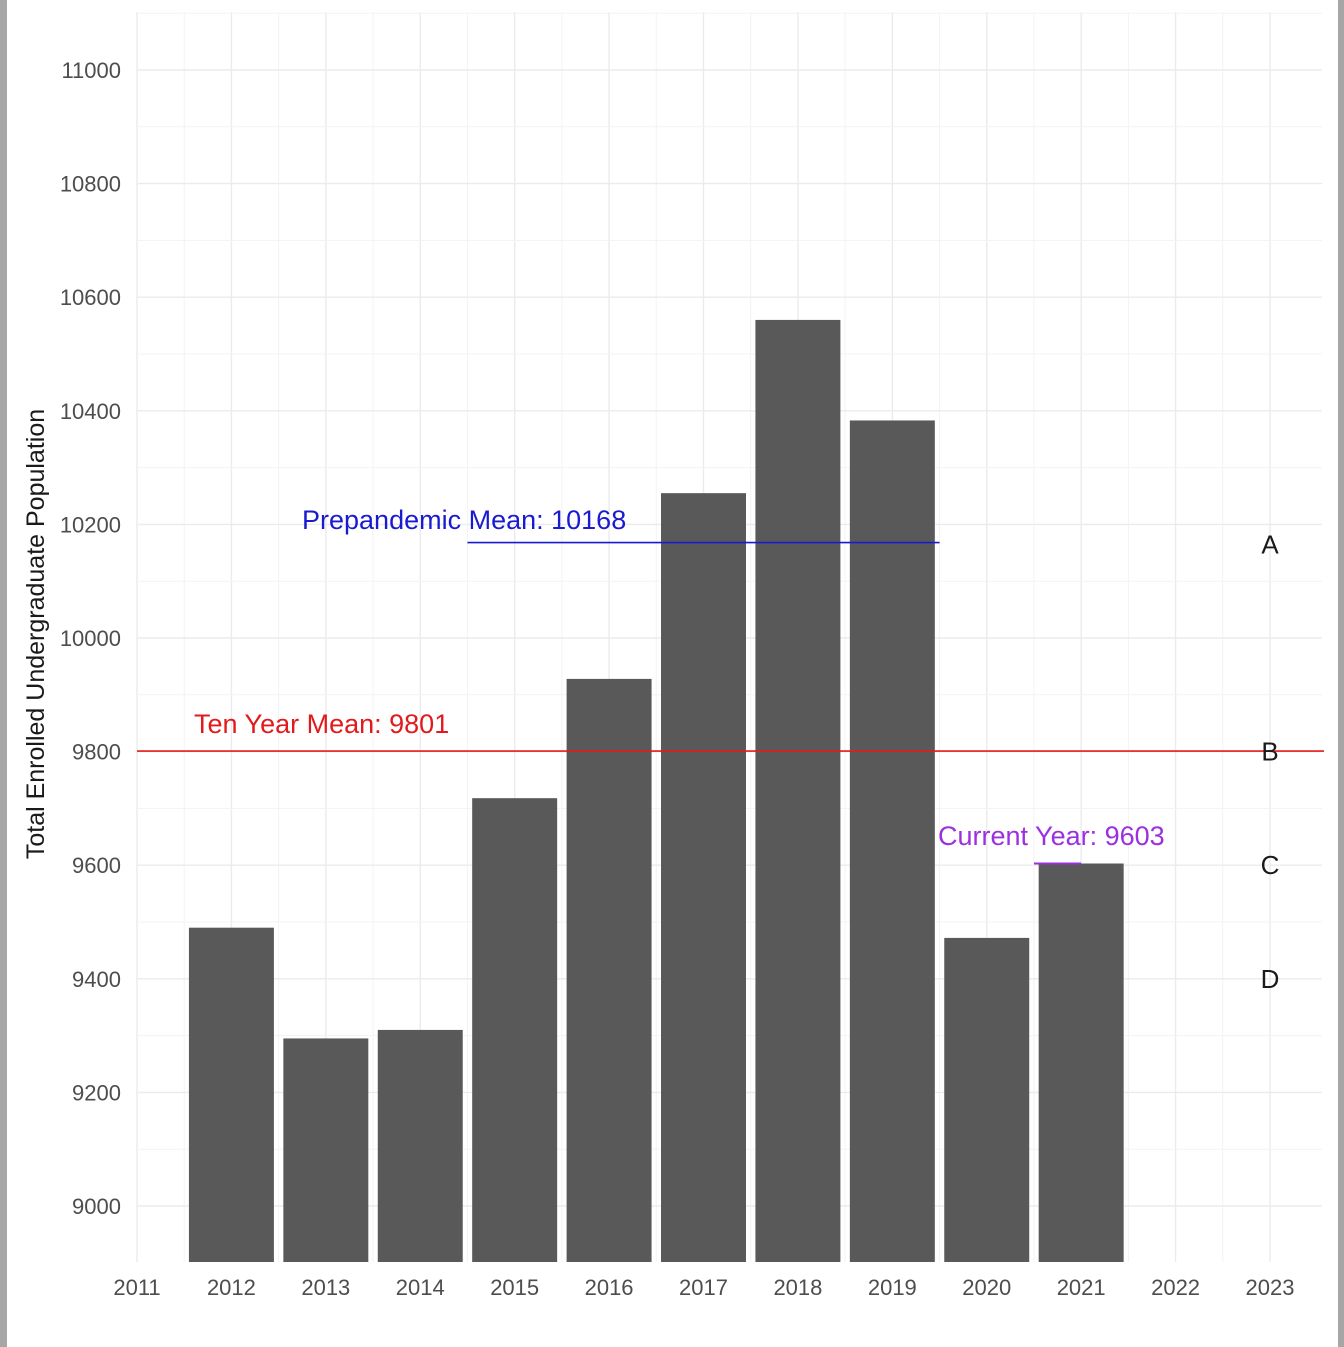 Image resolution: width=1344 pixels, height=1347 pixels. What do you see at coordinates (892, 1287) in the screenshot?
I see `x-tick-2019: 2019` at bounding box center [892, 1287].